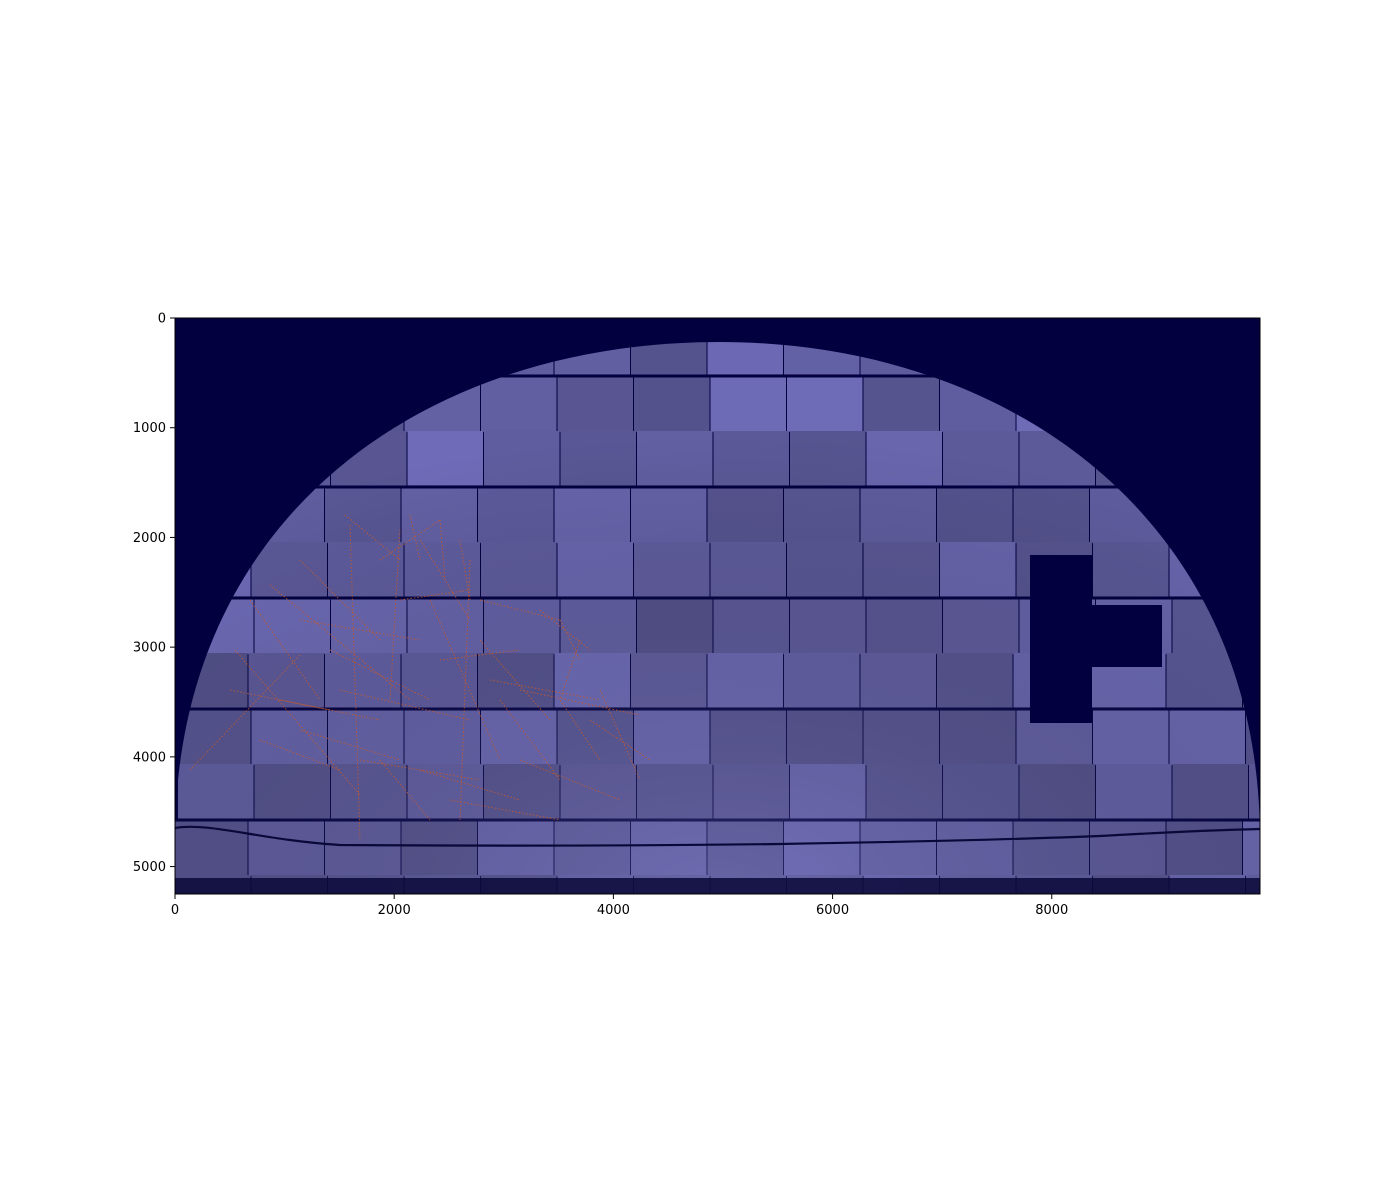 The width and height of the screenshot is (1400, 1200). Describe the element at coordinates (149, 757) in the screenshot. I see `y-tick-label: 4000` at that location.